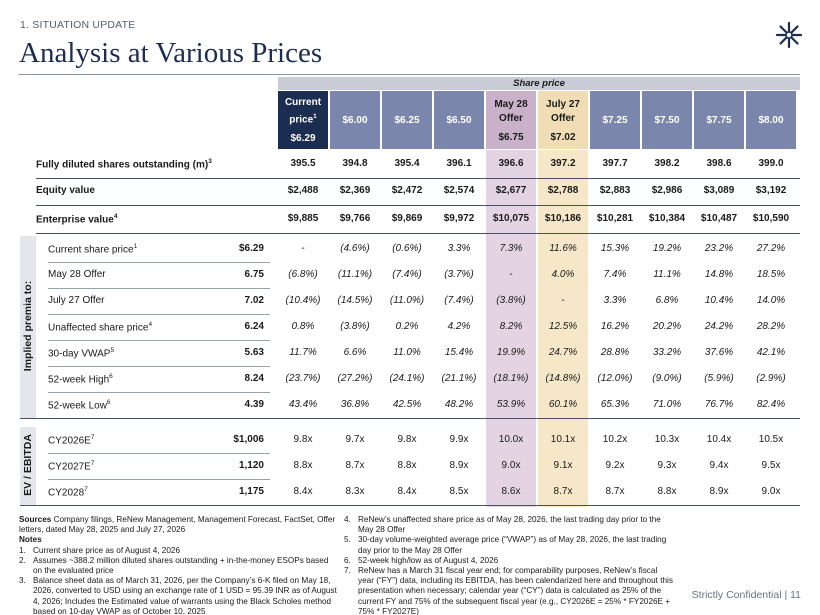 The image size is (820, 615). Describe the element at coordinates (355, 190) in the screenshot. I see `summary-cell: $2,369` at that location.